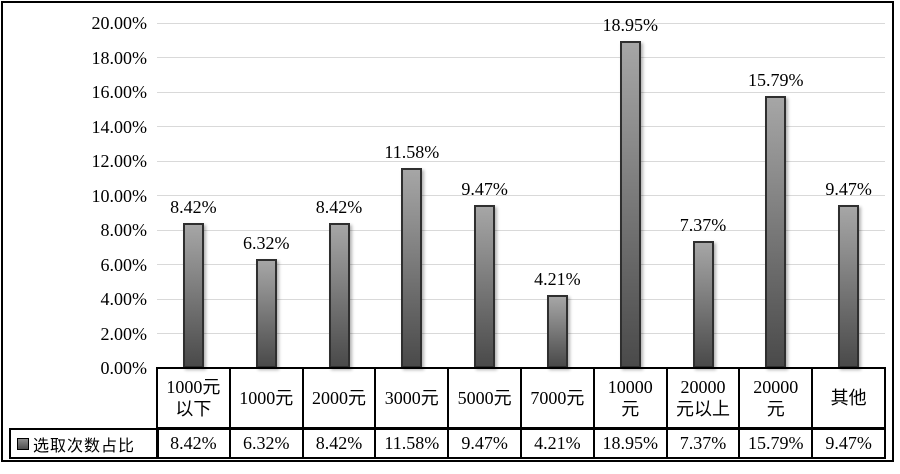 Image resolution: width=900 pixels, height=474 pixels. Describe the element at coordinates (703, 398) in the screenshot. I see `category-cell: 20000 元以上` at that location.